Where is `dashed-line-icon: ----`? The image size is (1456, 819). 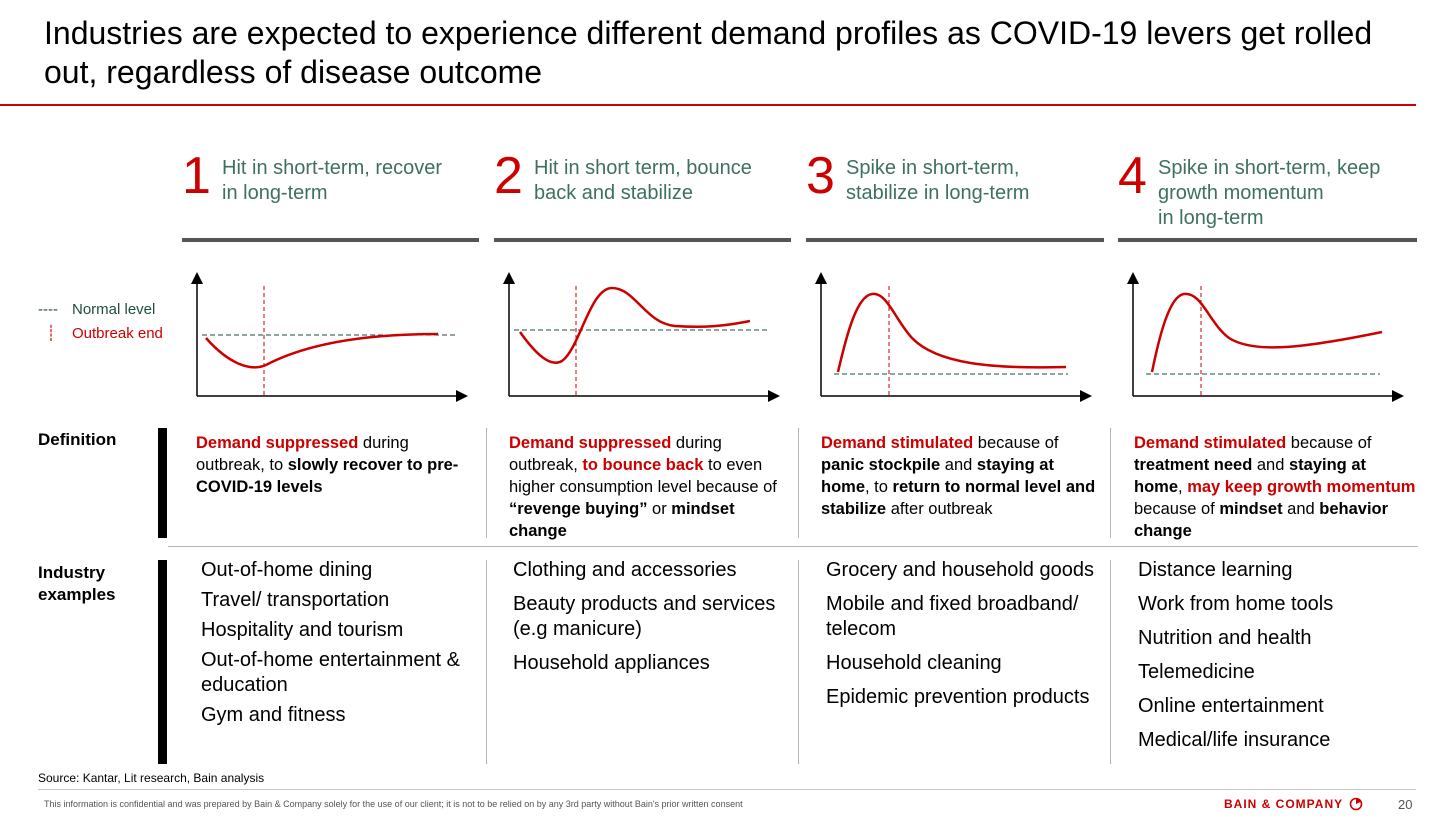 dashed-line-icon: ---- is located at coordinates (48, 309).